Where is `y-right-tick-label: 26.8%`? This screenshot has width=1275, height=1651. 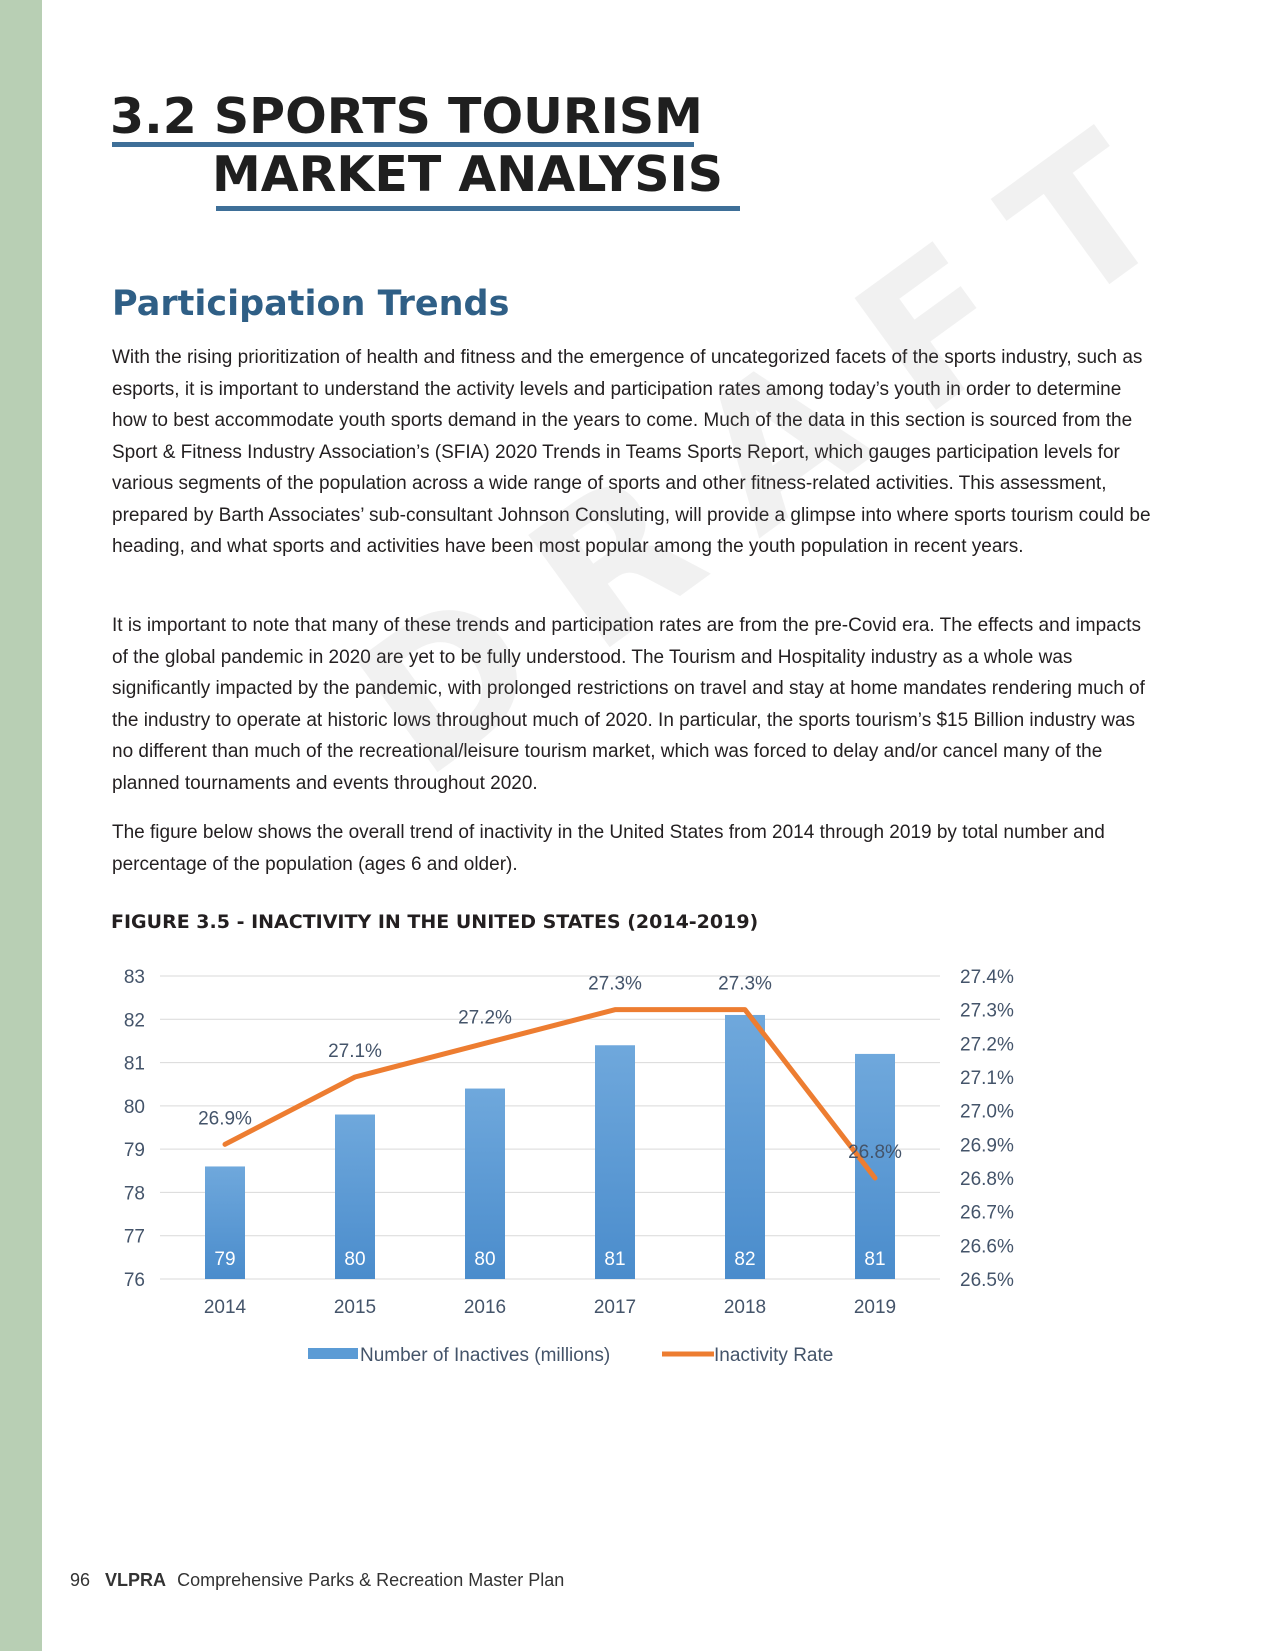
y-right-tick-label: 26.8% is located at coordinates (987, 1179).